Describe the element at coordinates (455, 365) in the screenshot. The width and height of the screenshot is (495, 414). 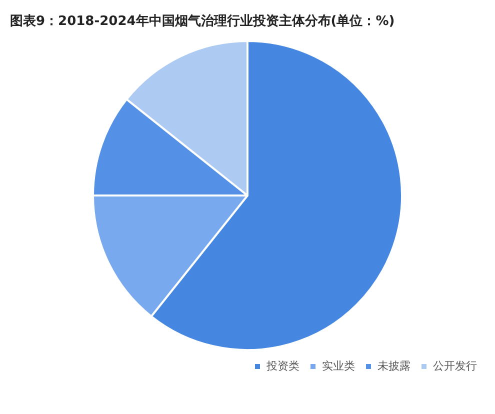
I see `legend-label: 公开发行` at that location.